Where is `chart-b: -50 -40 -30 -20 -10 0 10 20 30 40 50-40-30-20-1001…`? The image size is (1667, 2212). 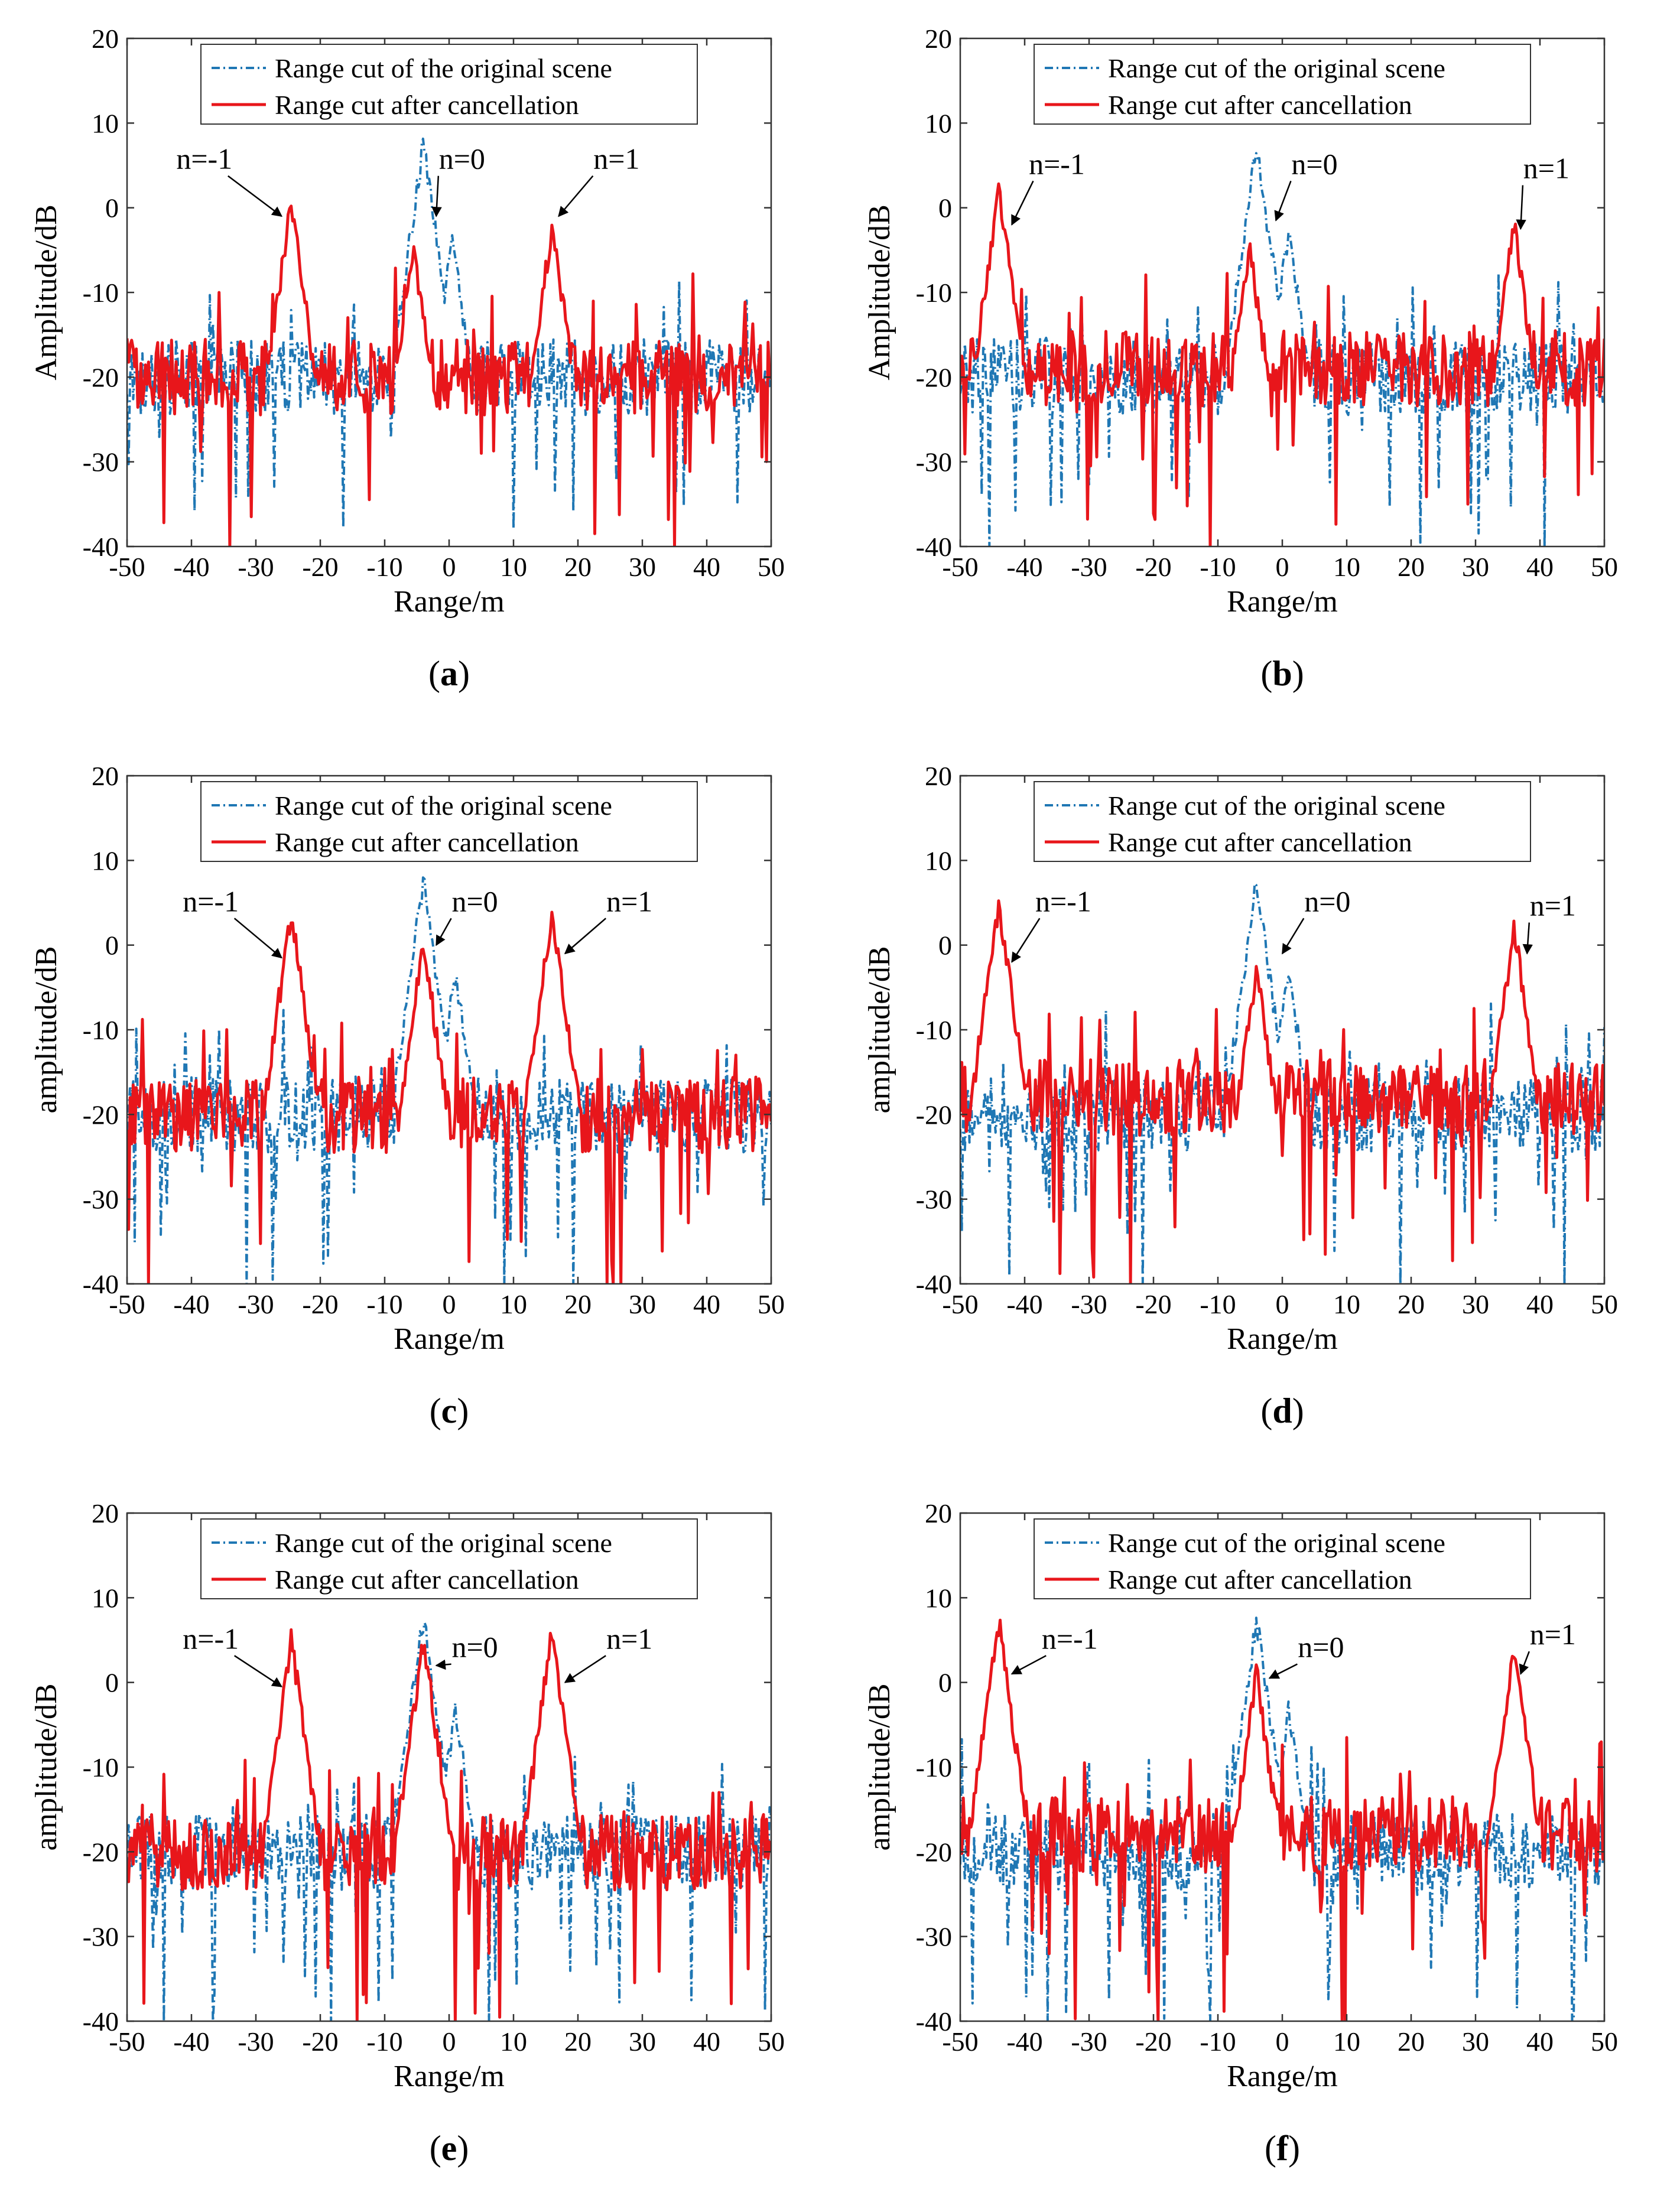 chart-b: -50 -40 -30 -20 -10 0 10 20 30 40 50-40-30-20-1001… is located at coordinates (1240, 358).